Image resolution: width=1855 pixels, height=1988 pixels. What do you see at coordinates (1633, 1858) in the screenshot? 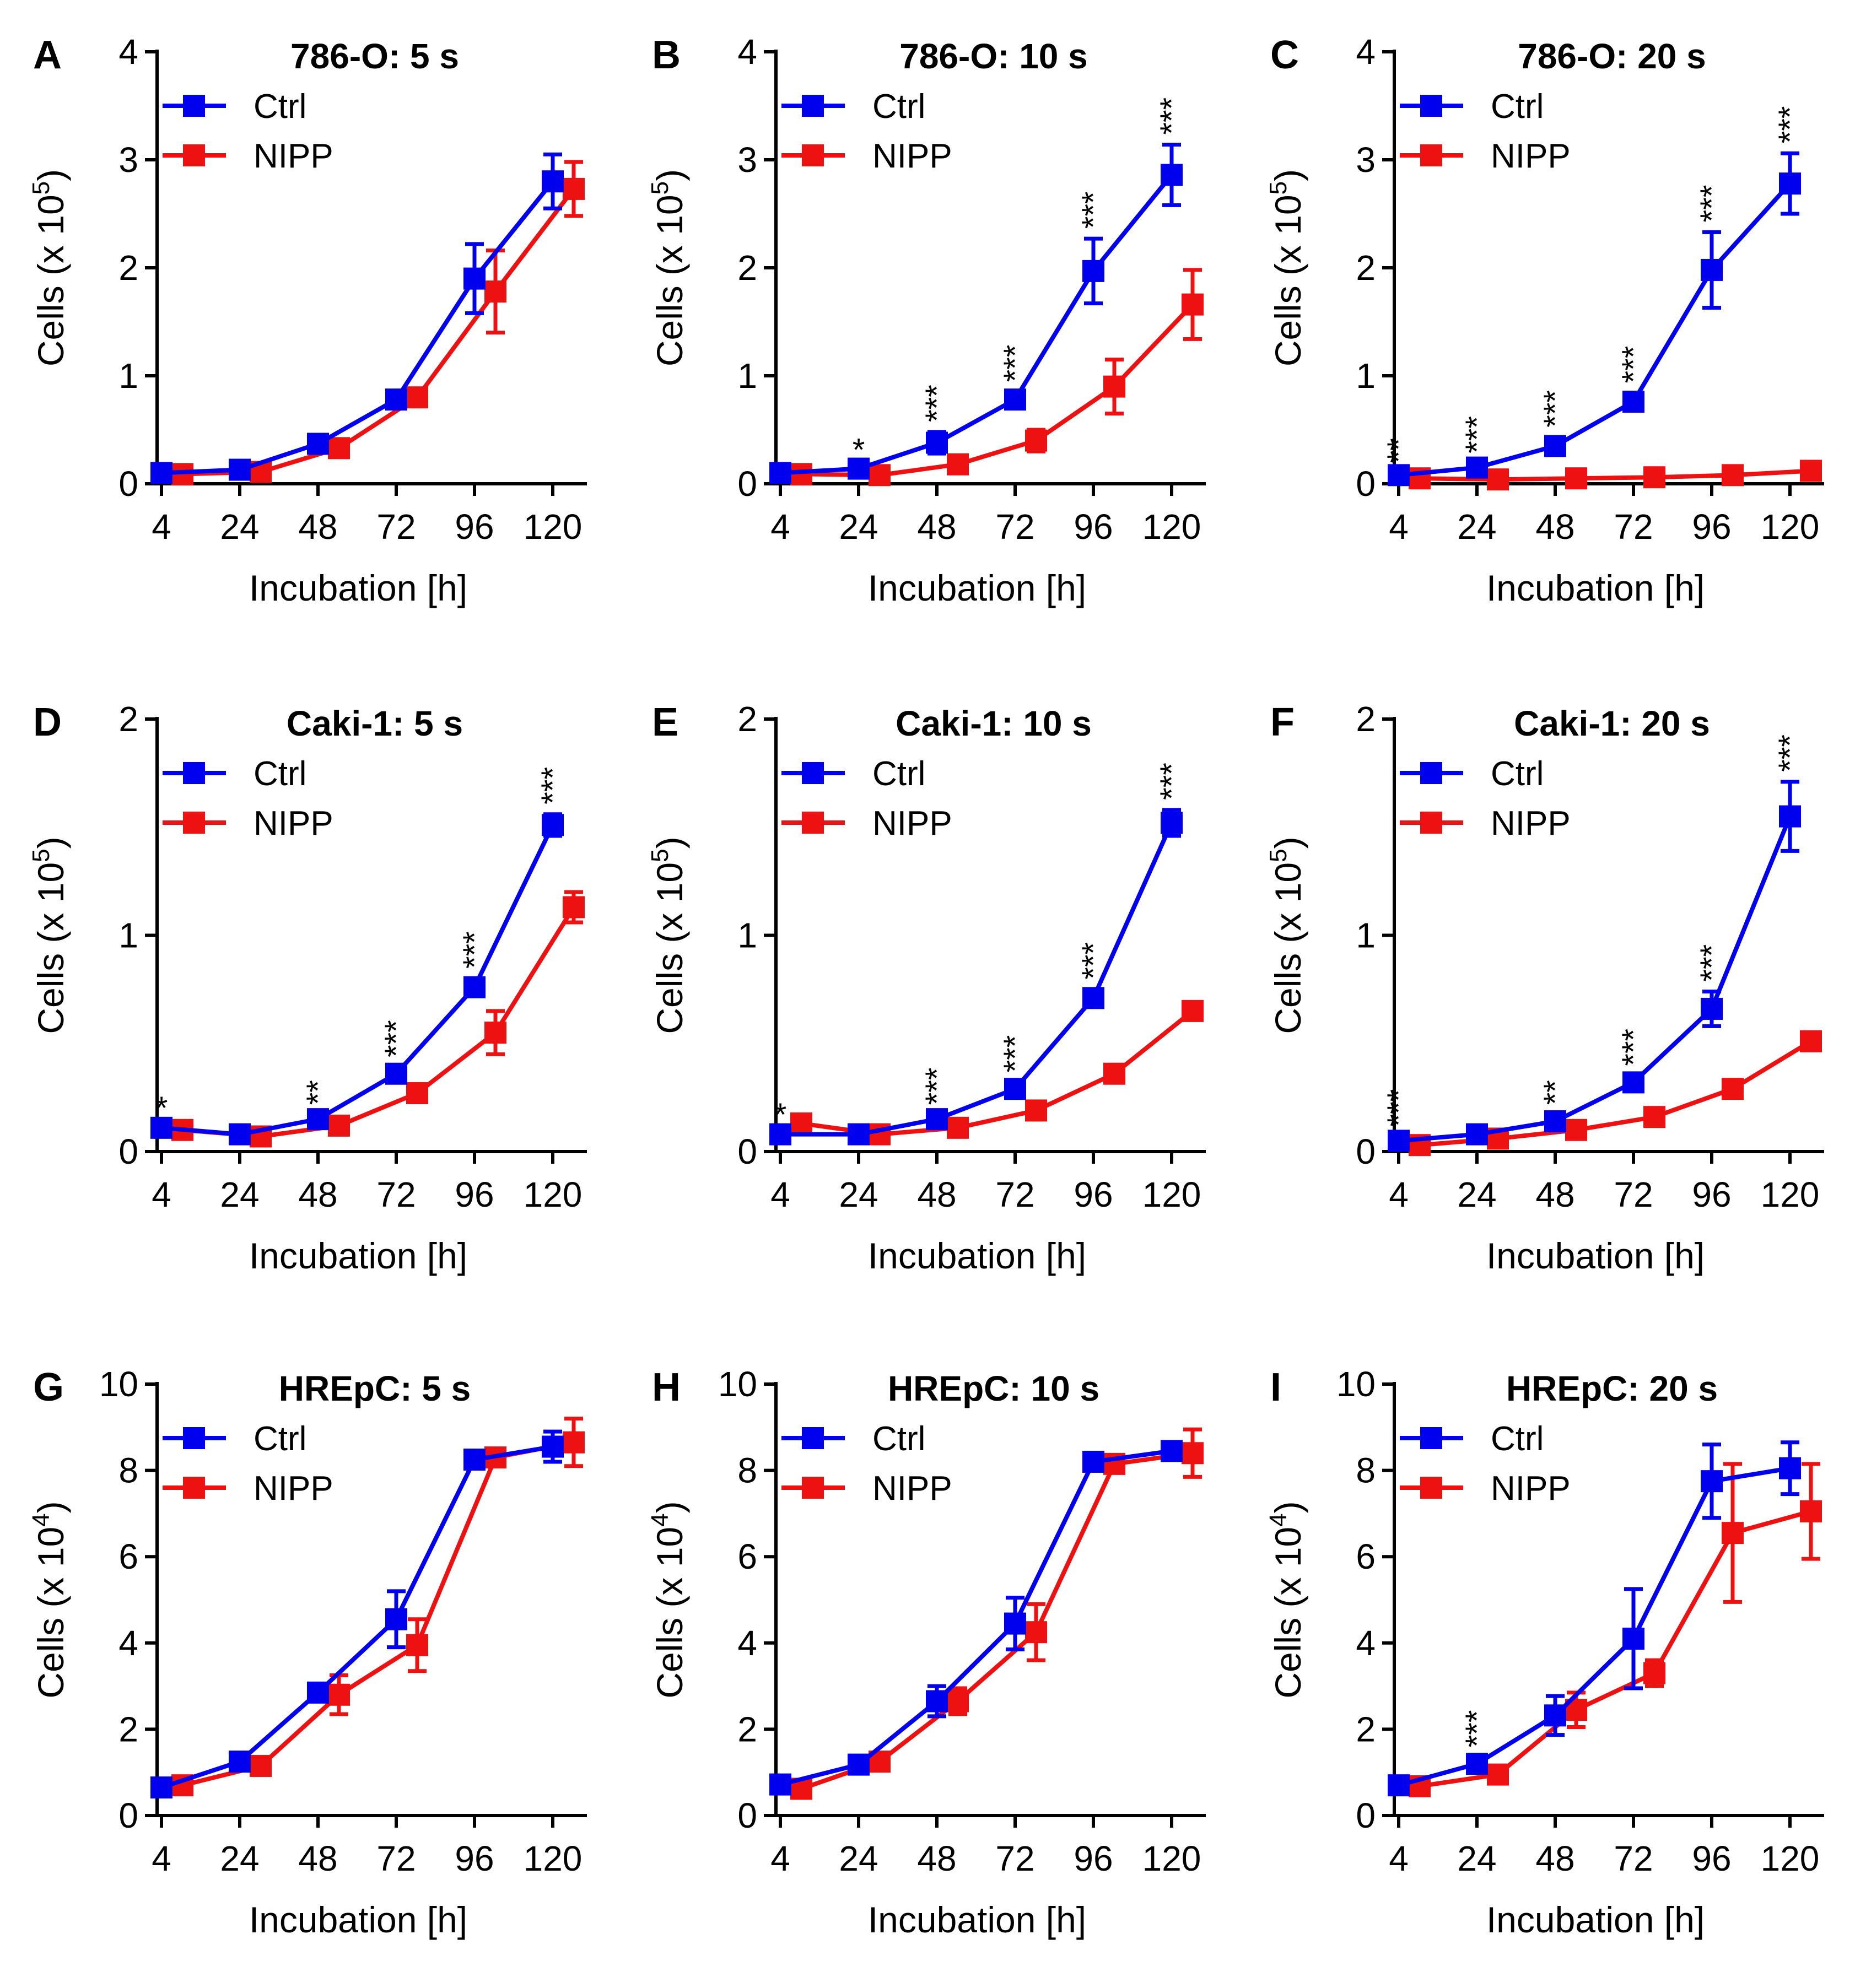
I see `x-tick-label-i-3: 72` at bounding box center [1633, 1858].